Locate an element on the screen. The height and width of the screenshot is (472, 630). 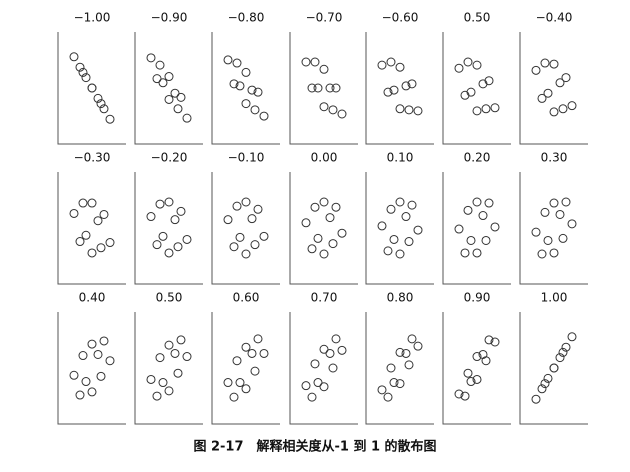
panel-title: 0.30 is located at coordinates (554, 158).